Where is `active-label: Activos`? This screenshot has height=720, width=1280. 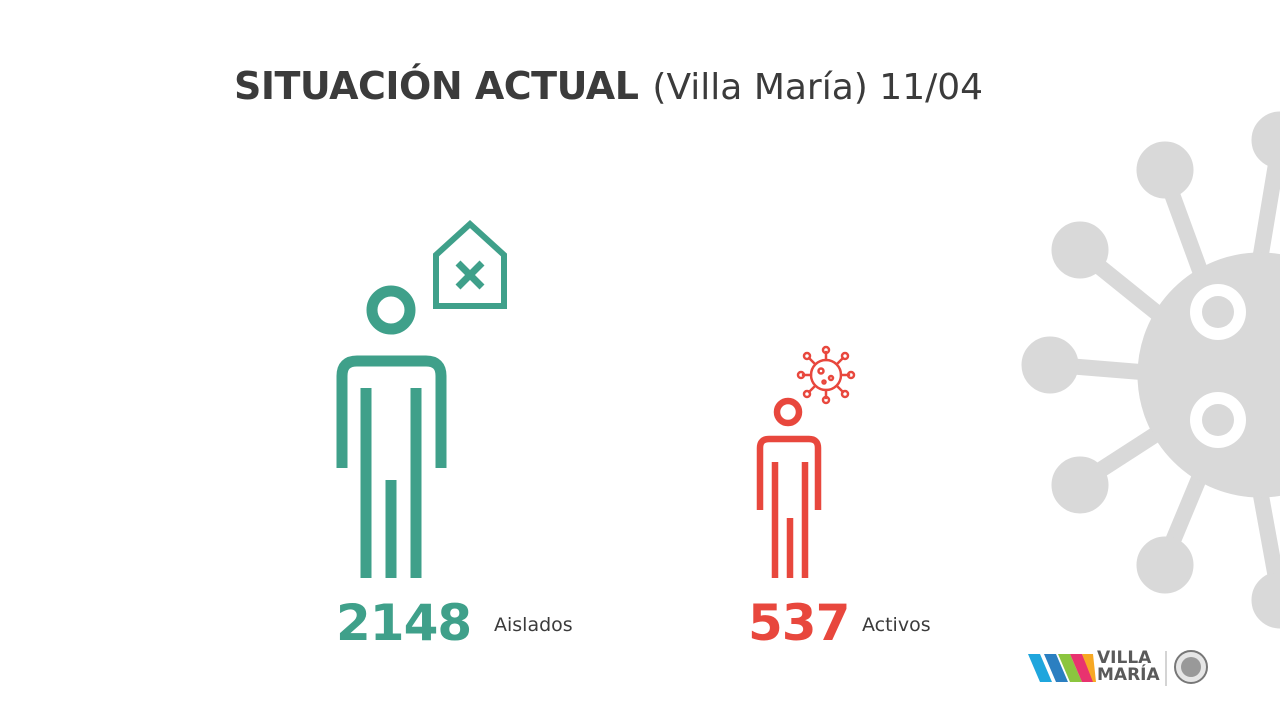 active-label: Activos is located at coordinates (896, 625).